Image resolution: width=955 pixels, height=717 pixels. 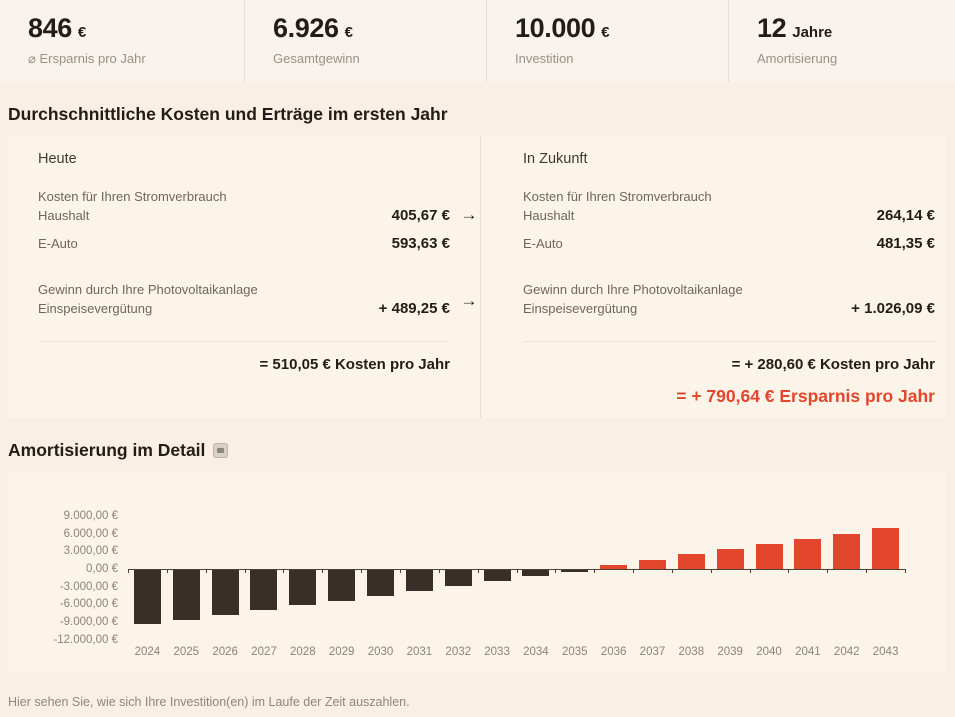 I want to click on y-axis-tick-label: -6.000,00 €, so click(x=88, y=604).